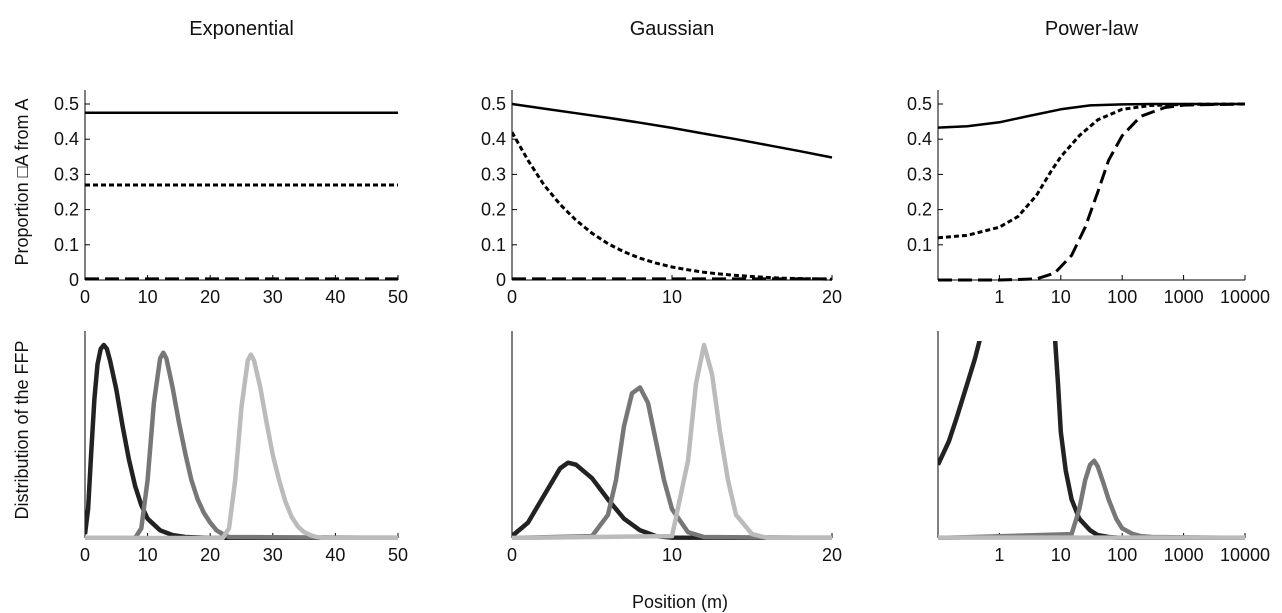 The height and width of the screenshot is (613, 1282). I want to click on exp-top-title: Exponential, so click(241, 29).